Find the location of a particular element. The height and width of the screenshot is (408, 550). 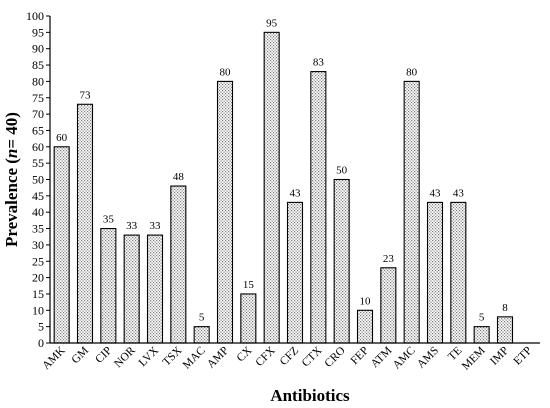

value-label-mac: 5 is located at coordinates (202, 318).